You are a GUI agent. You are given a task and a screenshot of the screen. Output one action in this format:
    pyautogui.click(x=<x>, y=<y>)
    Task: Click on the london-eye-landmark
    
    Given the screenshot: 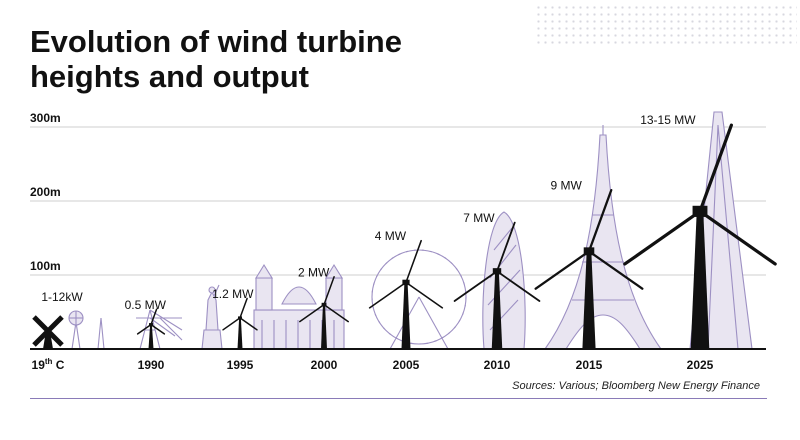 What is the action you would take?
    pyautogui.click(x=419, y=299)
    